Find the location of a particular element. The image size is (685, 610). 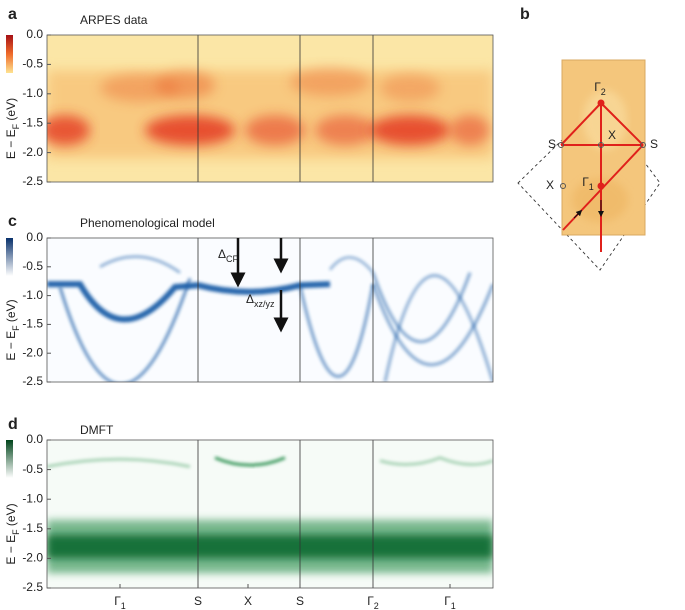

panel-title: DMFT is located at coordinates (97, 430).